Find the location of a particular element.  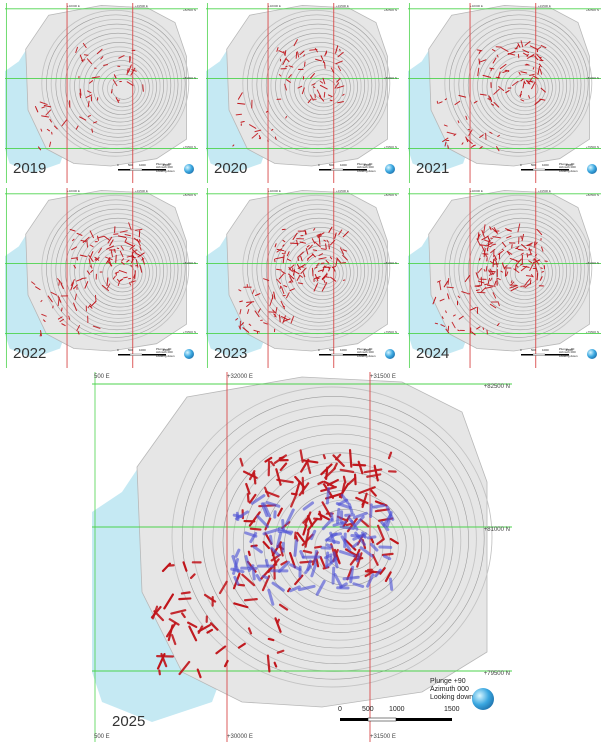

panel-coord-e-left: +32000 E is located at coordinates (476, 191).